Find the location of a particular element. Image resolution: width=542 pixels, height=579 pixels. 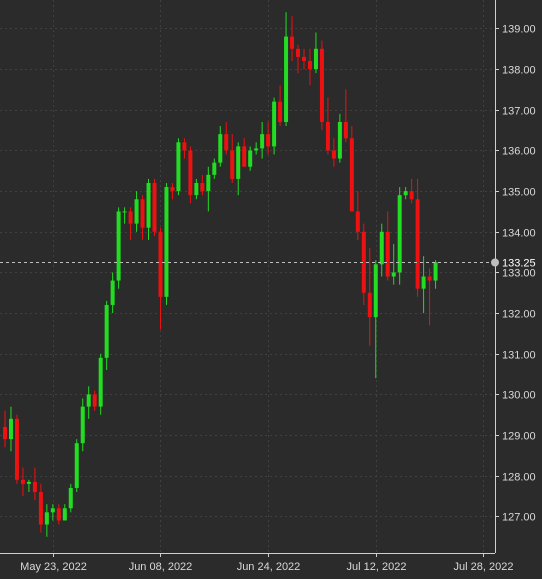

y-tick-label: 135.00 is located at coordinates (519, 193).